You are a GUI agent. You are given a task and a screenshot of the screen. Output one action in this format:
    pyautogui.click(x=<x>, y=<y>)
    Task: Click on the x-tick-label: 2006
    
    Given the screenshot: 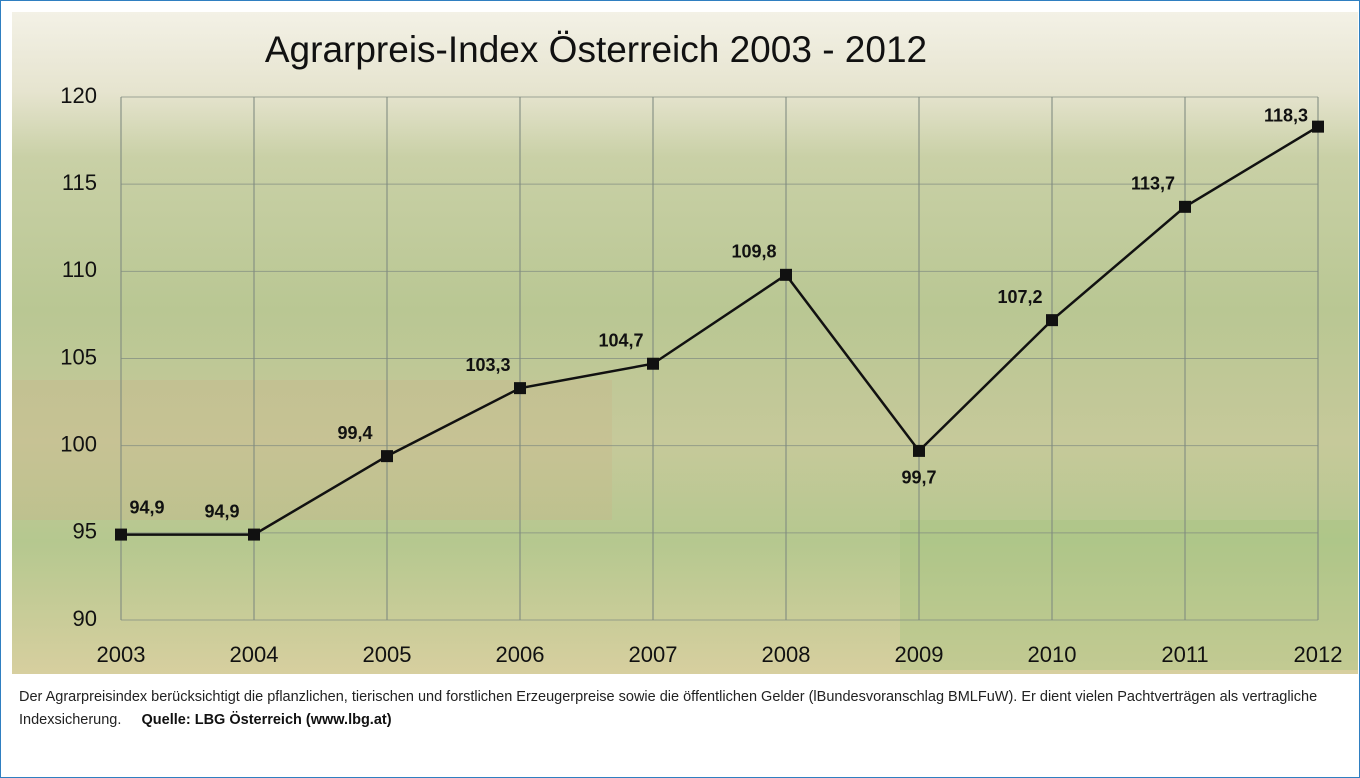 What is the action you would take?
    pyautogui.click(x=520, y=654)
    